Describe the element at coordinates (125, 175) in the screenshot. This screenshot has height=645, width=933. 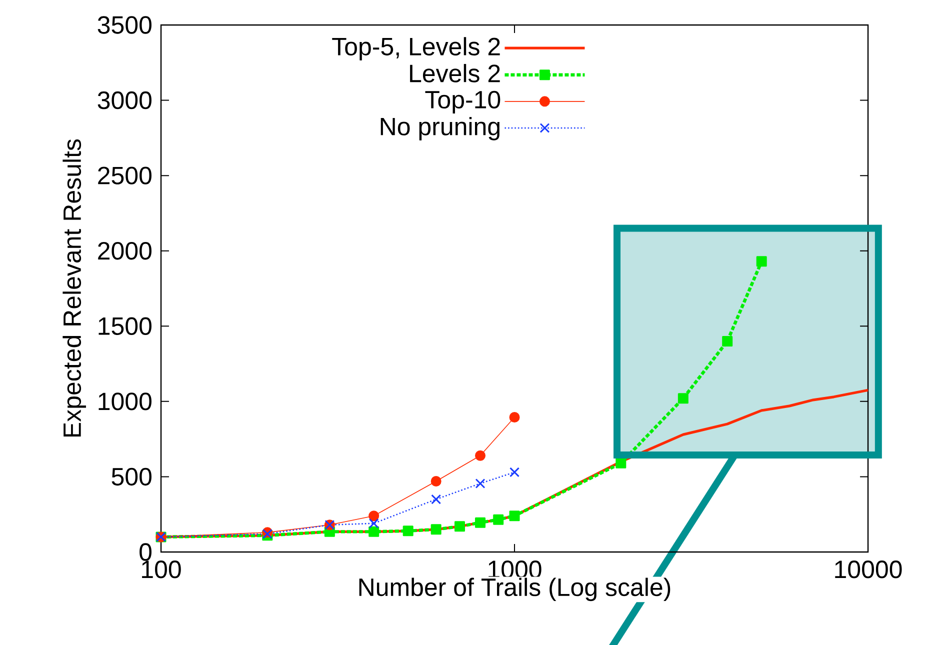
I see `y-tick-label: 2500` at that location.